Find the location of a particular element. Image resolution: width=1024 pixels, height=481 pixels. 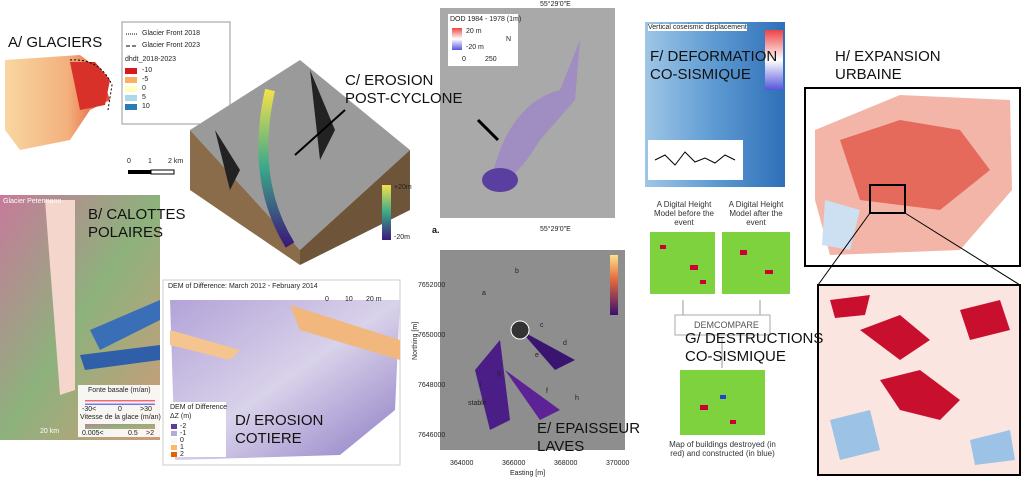

scale-label: 10 is located at coordinates (349, 299).